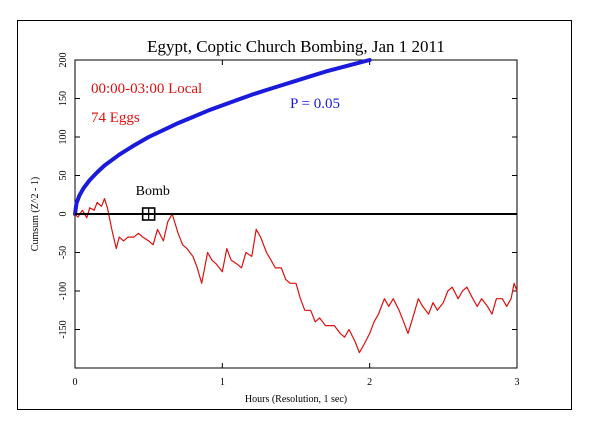 This screenshot has width=596, height=427. What do you see at coordinates (296, 399) in the screenshot?
I see `x-axis-label: Hours (Resolution, 1 sec)` at bounding box center [296, 399].